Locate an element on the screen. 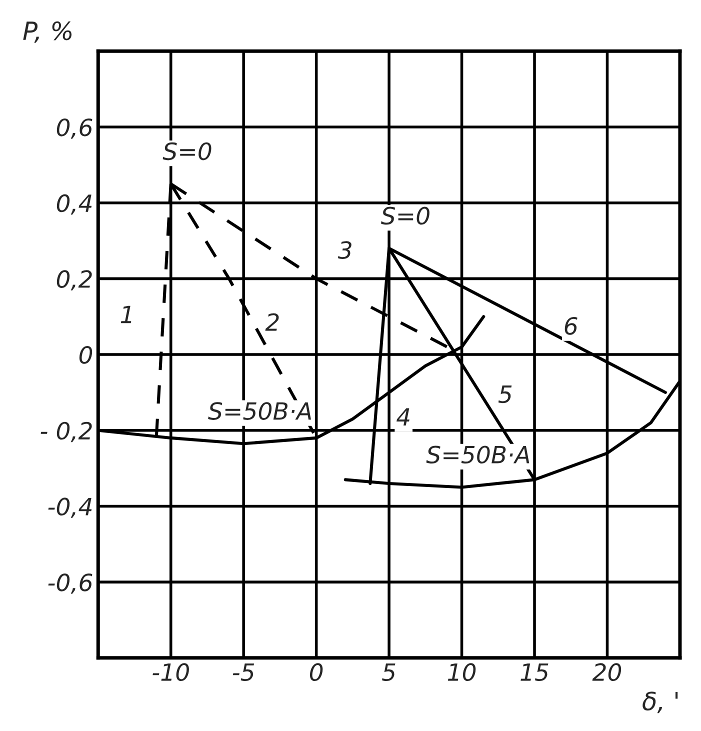 The width and height of the screenshot is (701, 731). y-tick-label: 0,4 is located at coordinates (74, 204).